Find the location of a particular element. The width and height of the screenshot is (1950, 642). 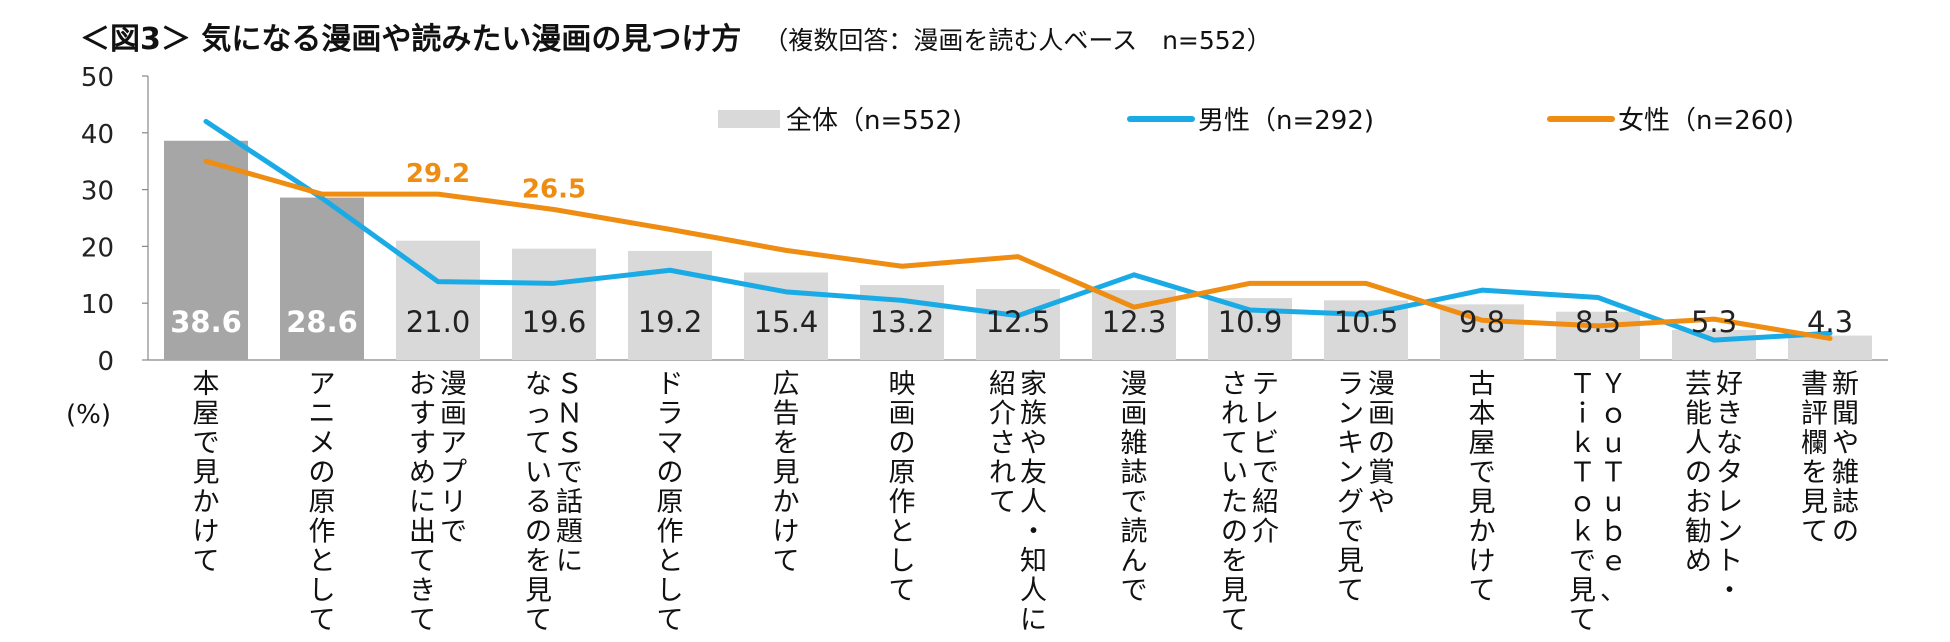

category-label: 新聞や雑誌の is located at coordinates (1845, 458).